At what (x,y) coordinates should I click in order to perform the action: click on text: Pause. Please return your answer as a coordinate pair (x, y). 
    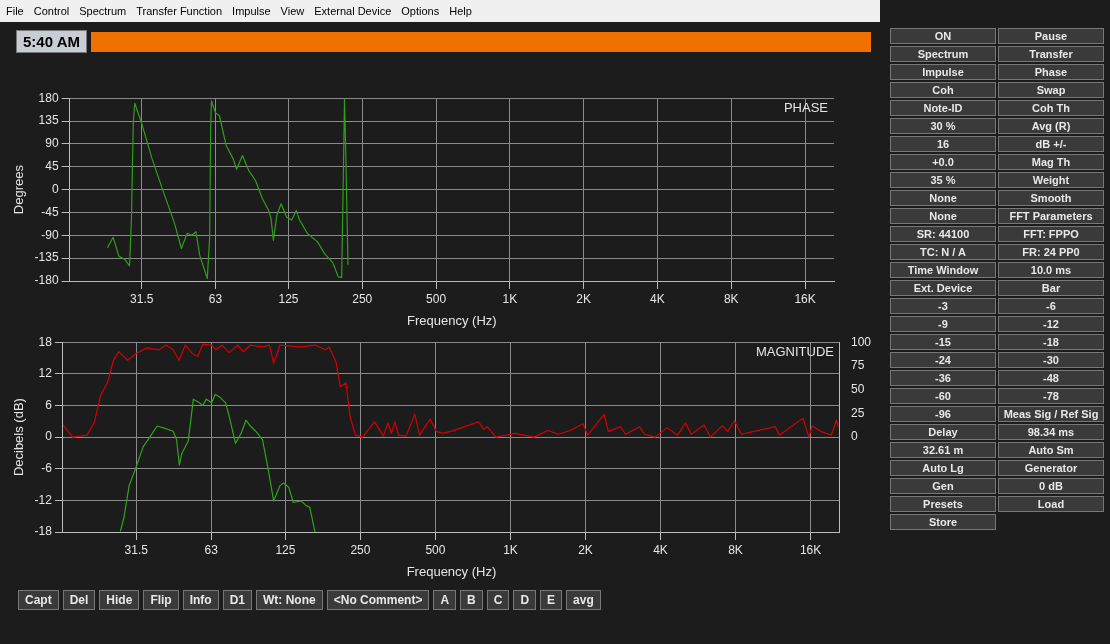
    Looking at the image, I should click on (1051, 36).